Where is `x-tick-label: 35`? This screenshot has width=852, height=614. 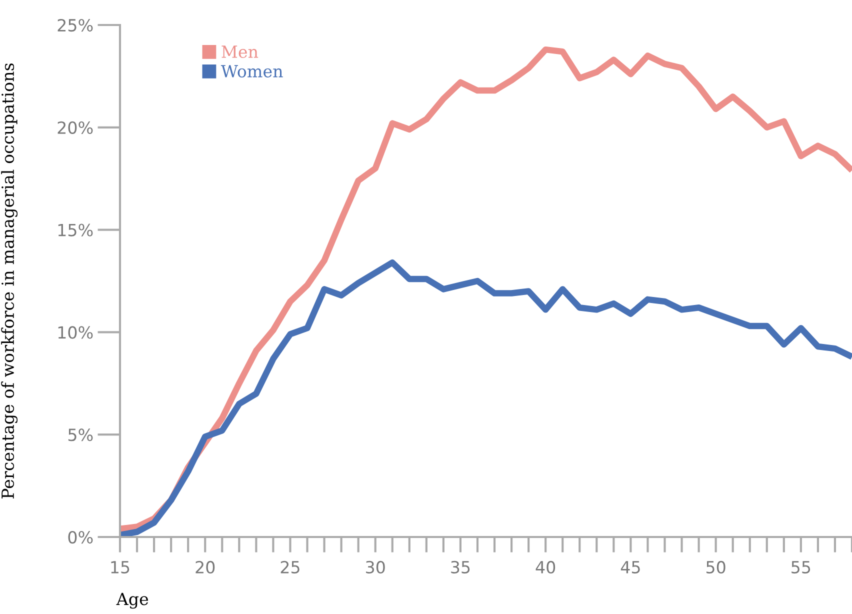 x-tick-label: 35 is located at coordinates (460, 567).